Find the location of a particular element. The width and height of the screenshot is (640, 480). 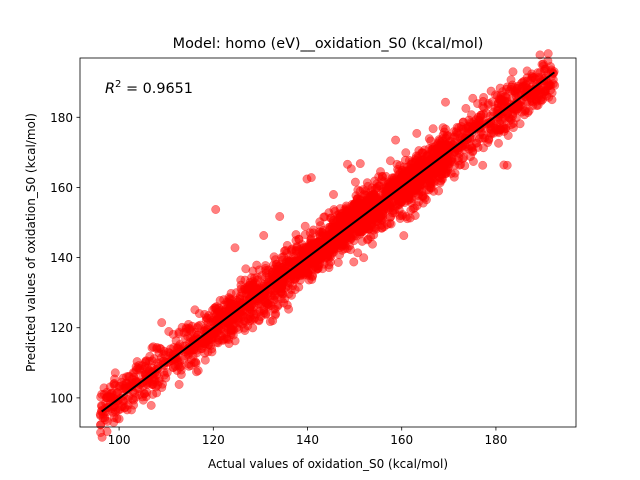

x-tick-label: 120 is located at coordinates (213, 440).